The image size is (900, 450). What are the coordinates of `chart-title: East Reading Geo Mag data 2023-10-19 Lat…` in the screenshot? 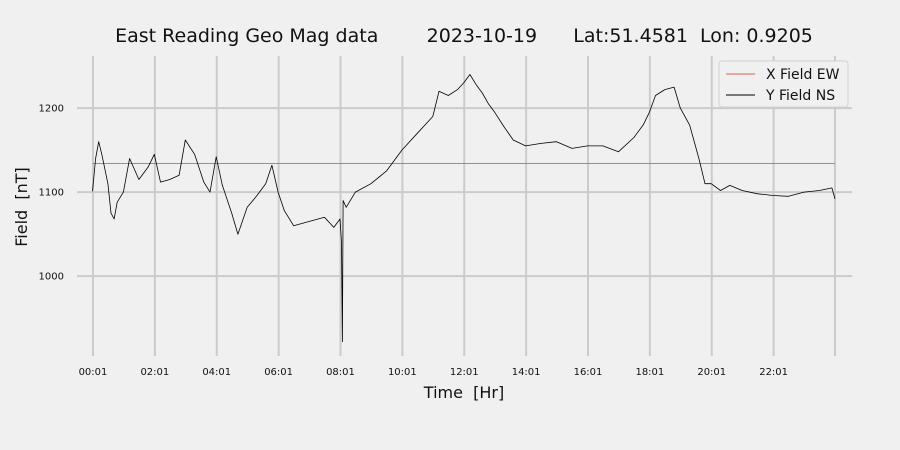 It's located at (464, 36).